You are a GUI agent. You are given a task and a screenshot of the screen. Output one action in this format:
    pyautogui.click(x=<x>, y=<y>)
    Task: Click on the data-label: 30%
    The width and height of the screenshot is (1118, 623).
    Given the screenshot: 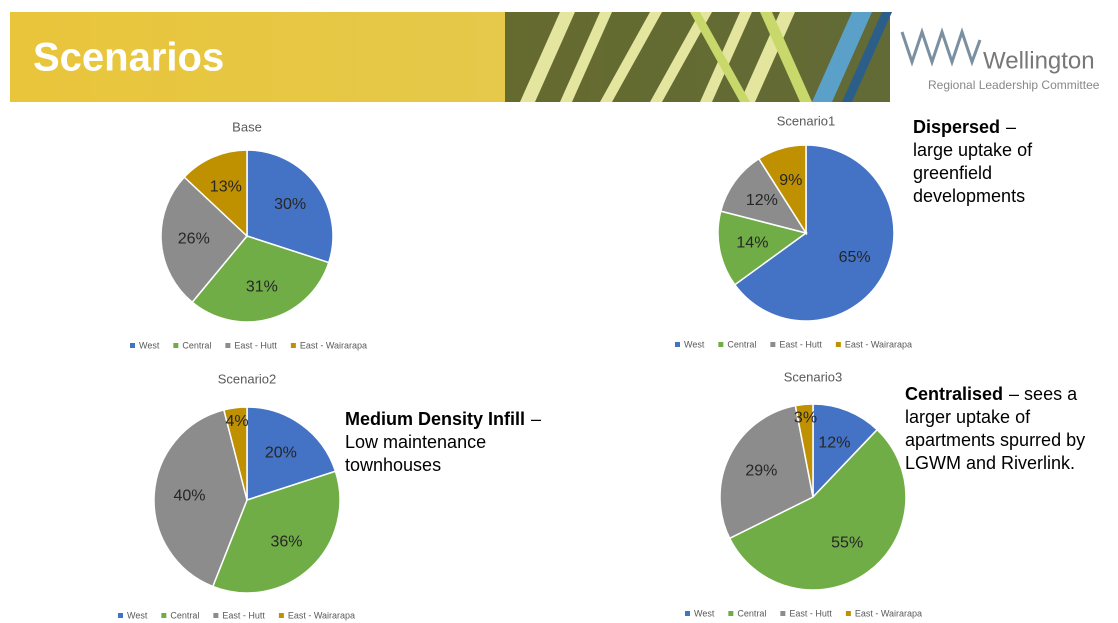 What is the action you would take?
    pyautogui.click(x=290, y=204)
    